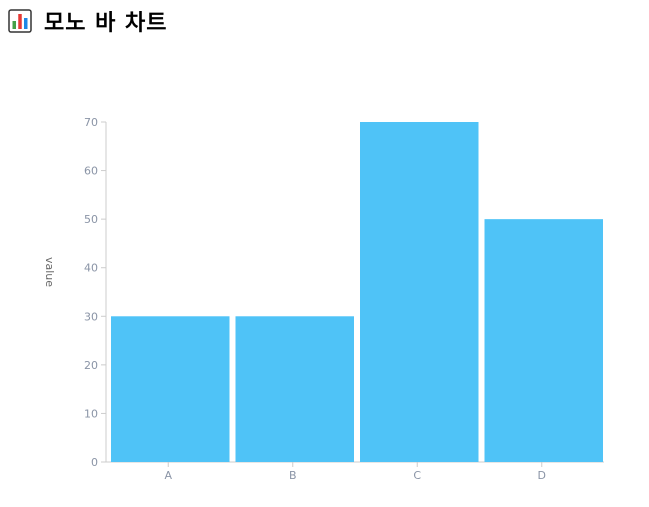 The height and width of the screenshot is (507, 649). Describe the element at coordinates (91, 316) in the screenshot. I see `y-tick-label: 30` at that location.